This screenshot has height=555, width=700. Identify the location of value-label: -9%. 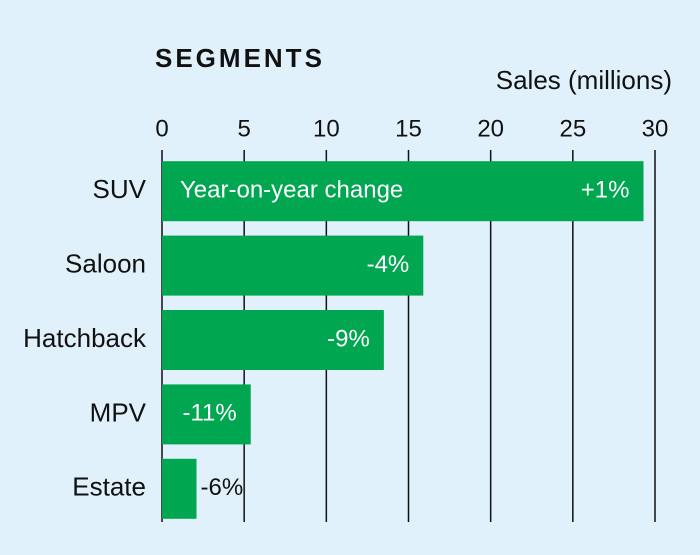
(348, 338).